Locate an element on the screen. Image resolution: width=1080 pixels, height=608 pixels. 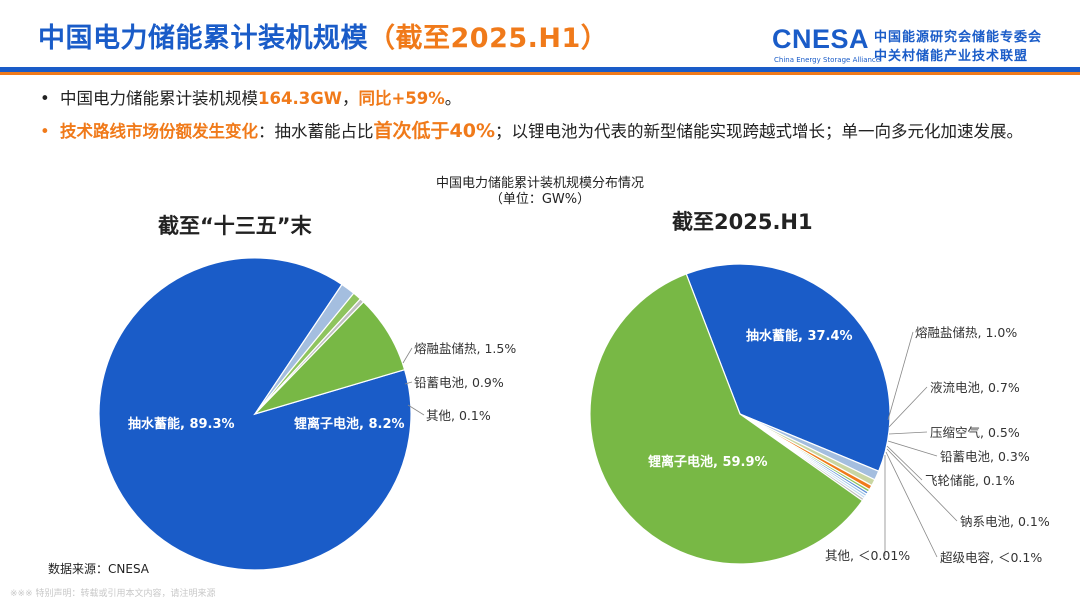
pie2-leader-supercapacitor is located at coordinates (911, 504).